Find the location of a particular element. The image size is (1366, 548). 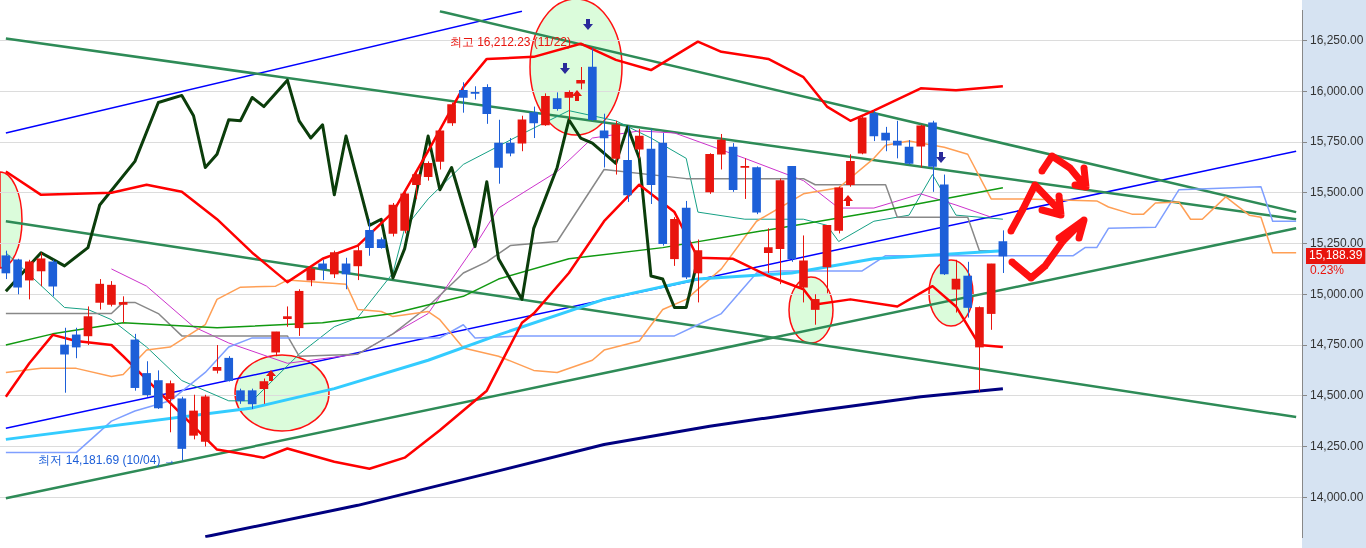

y-tick-label: 15,250.00 is located at coordinates (1337, 242).